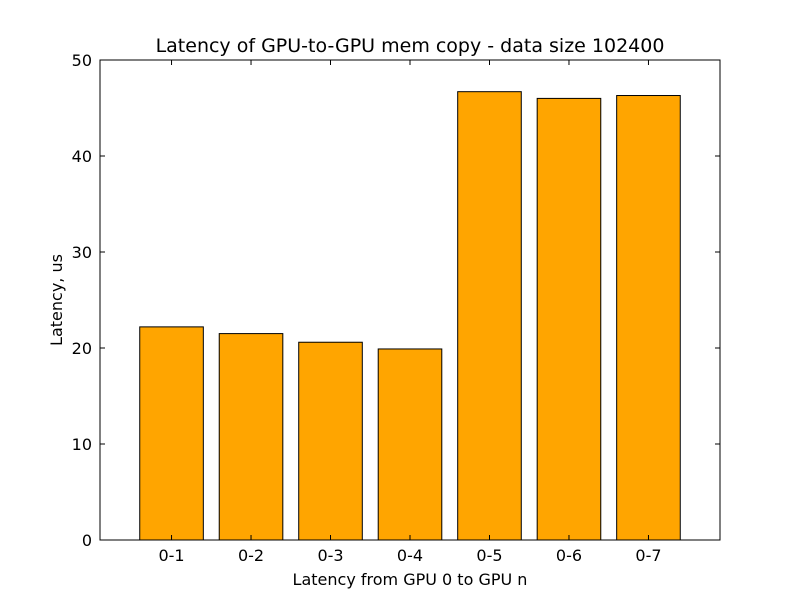  Describe the element at coordinates (251, 555) in the screenshot. I see `x-tick-label: 0-2` at that location.